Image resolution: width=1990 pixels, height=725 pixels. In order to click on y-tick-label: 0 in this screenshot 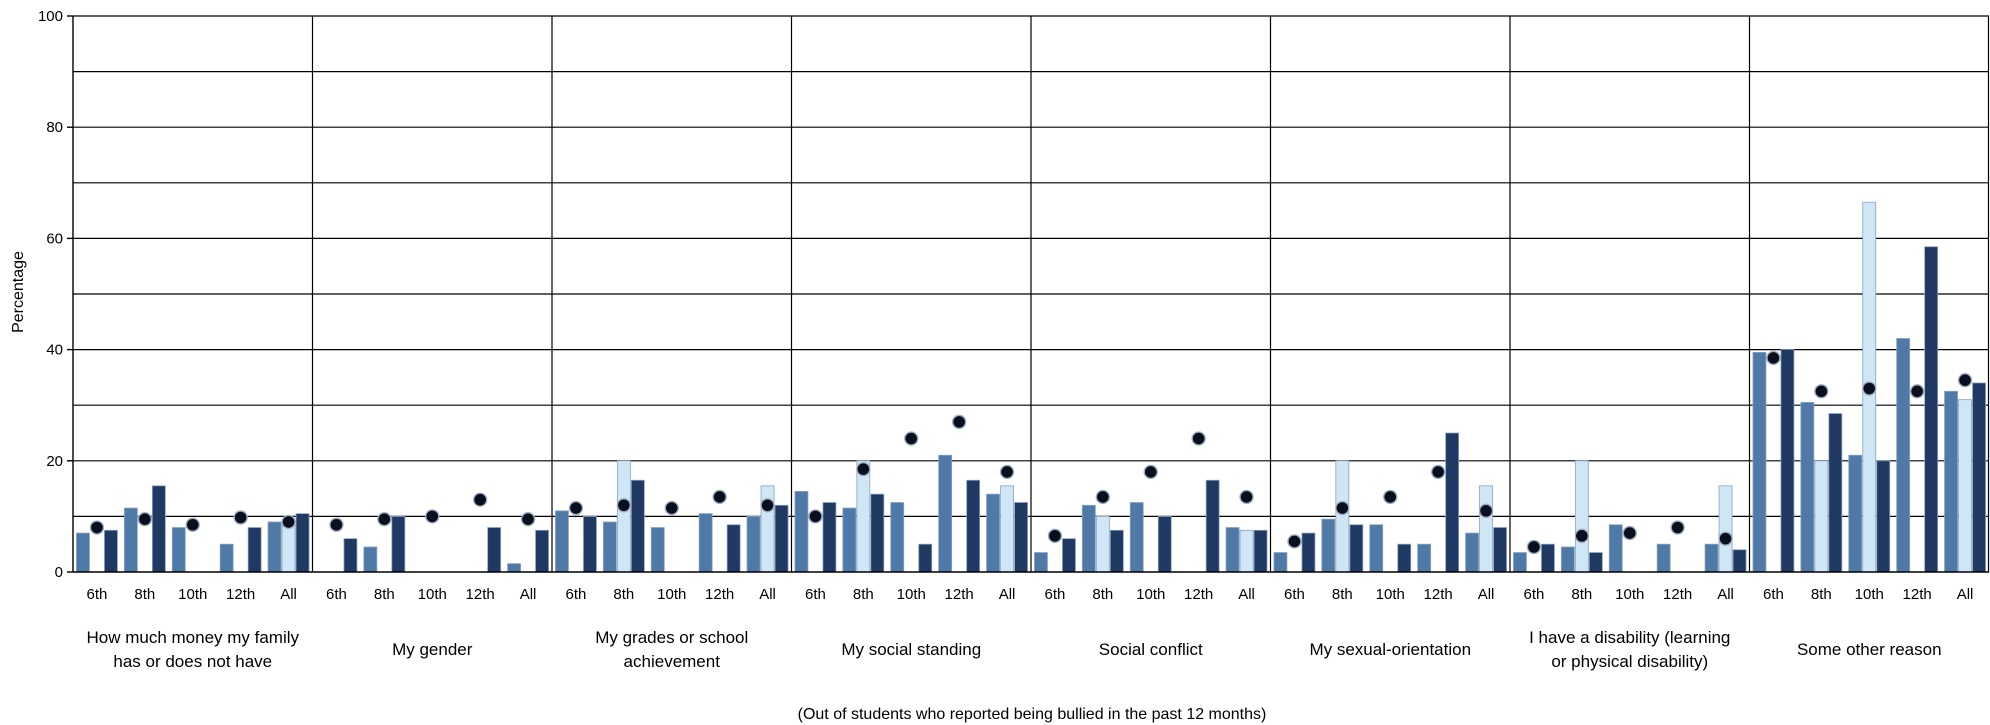, I will do `click(59, 572)`.